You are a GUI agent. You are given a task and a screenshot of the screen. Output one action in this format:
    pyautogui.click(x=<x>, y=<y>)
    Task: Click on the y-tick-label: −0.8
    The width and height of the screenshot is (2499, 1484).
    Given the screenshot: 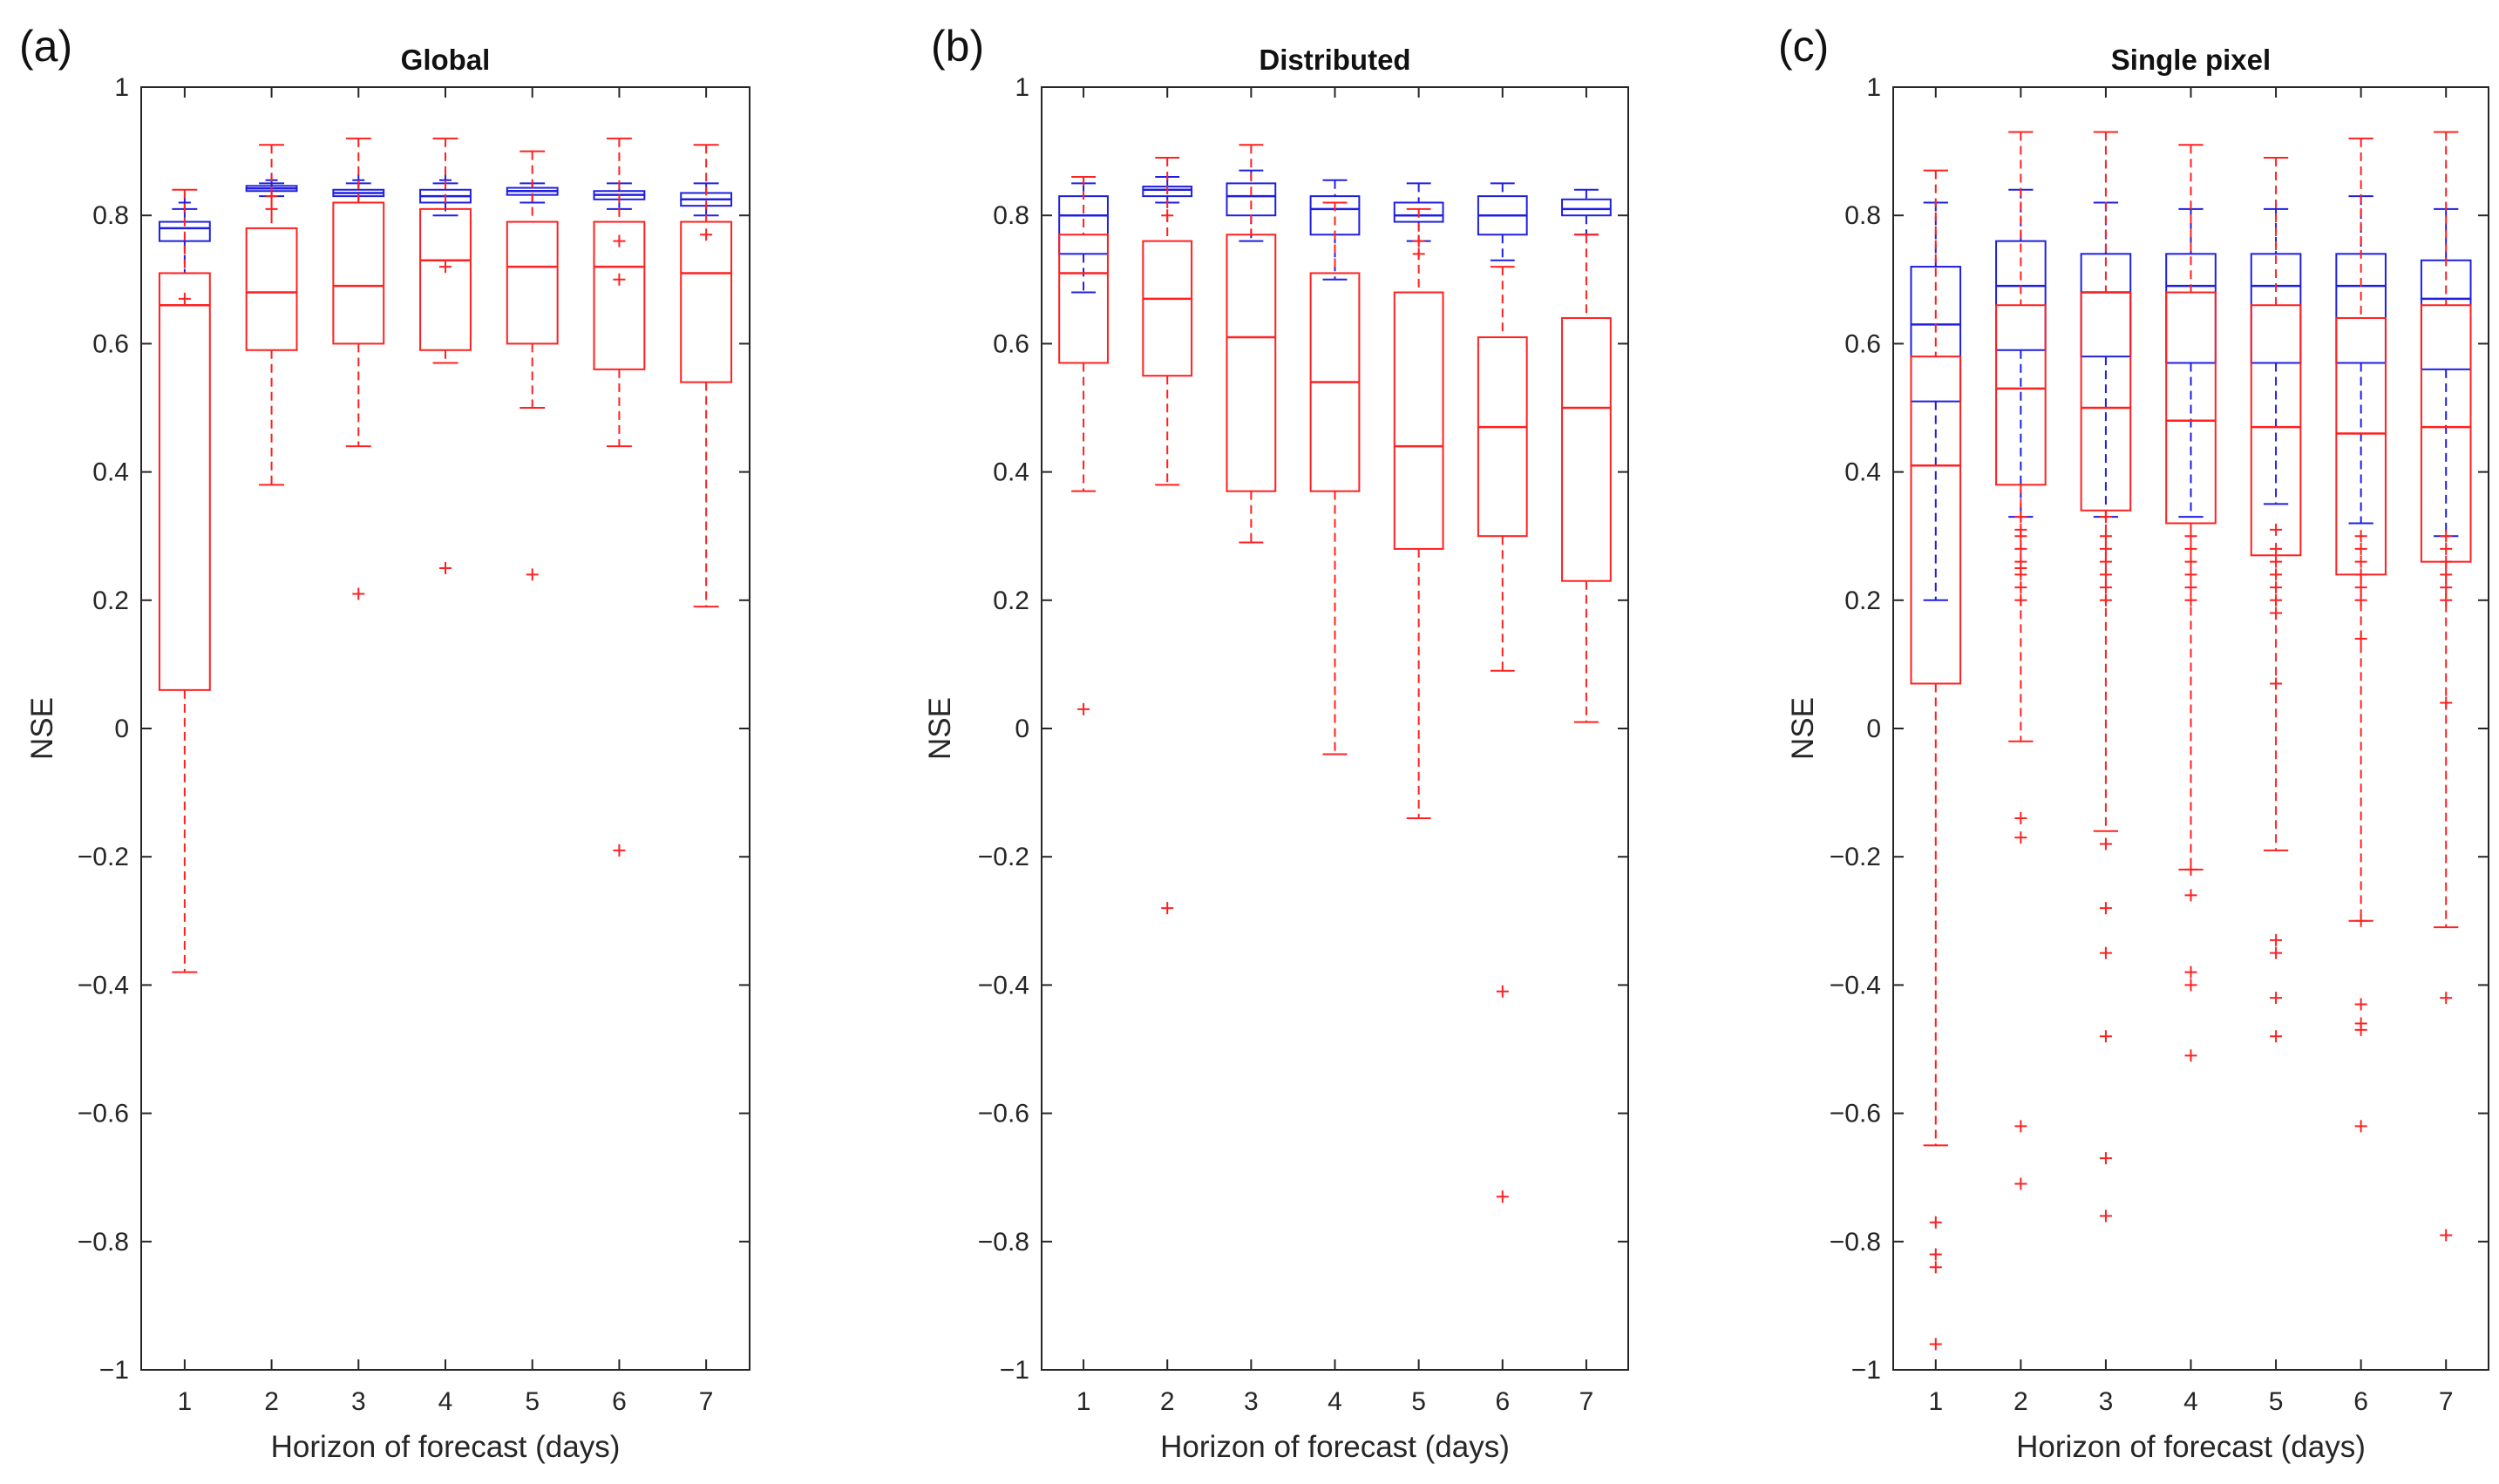 What is the action you would take?
    pyautogui.click(x=1855, y=1242)
    